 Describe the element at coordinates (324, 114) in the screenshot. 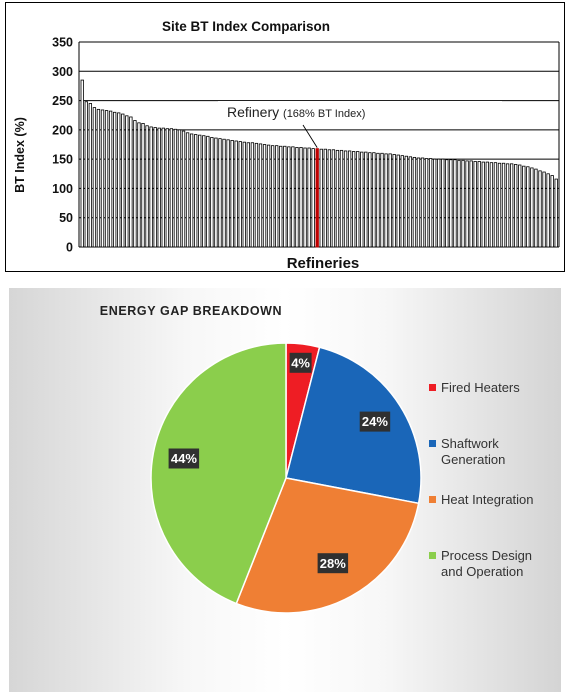

I see `annotation-detail: (168% BT Index)` at that location.